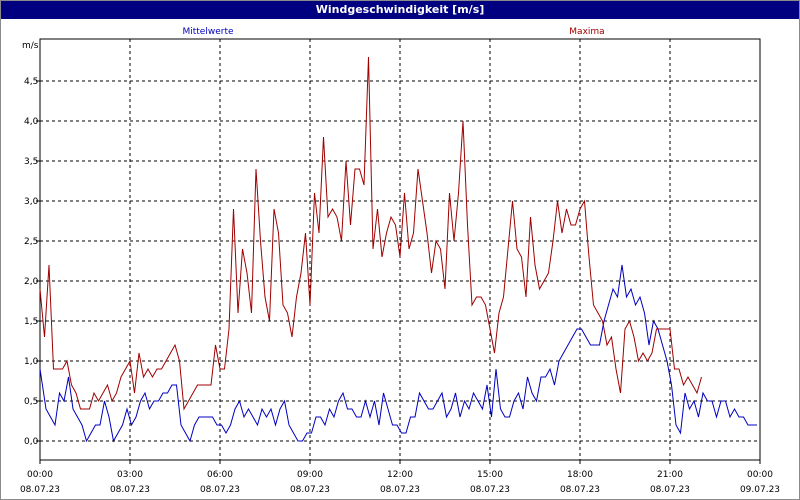 The image size is (800, 500). I want to click on y-axis-label: m/s, so click(30, 46).